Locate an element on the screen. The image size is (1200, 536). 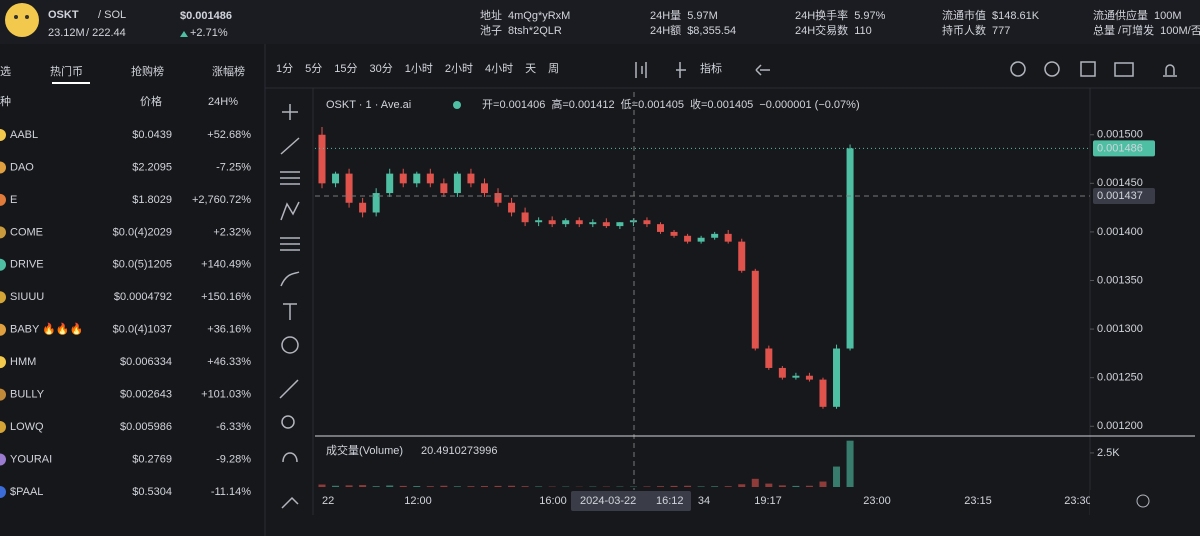
coin-name: LOWQ is located at coordinates (27, 427).